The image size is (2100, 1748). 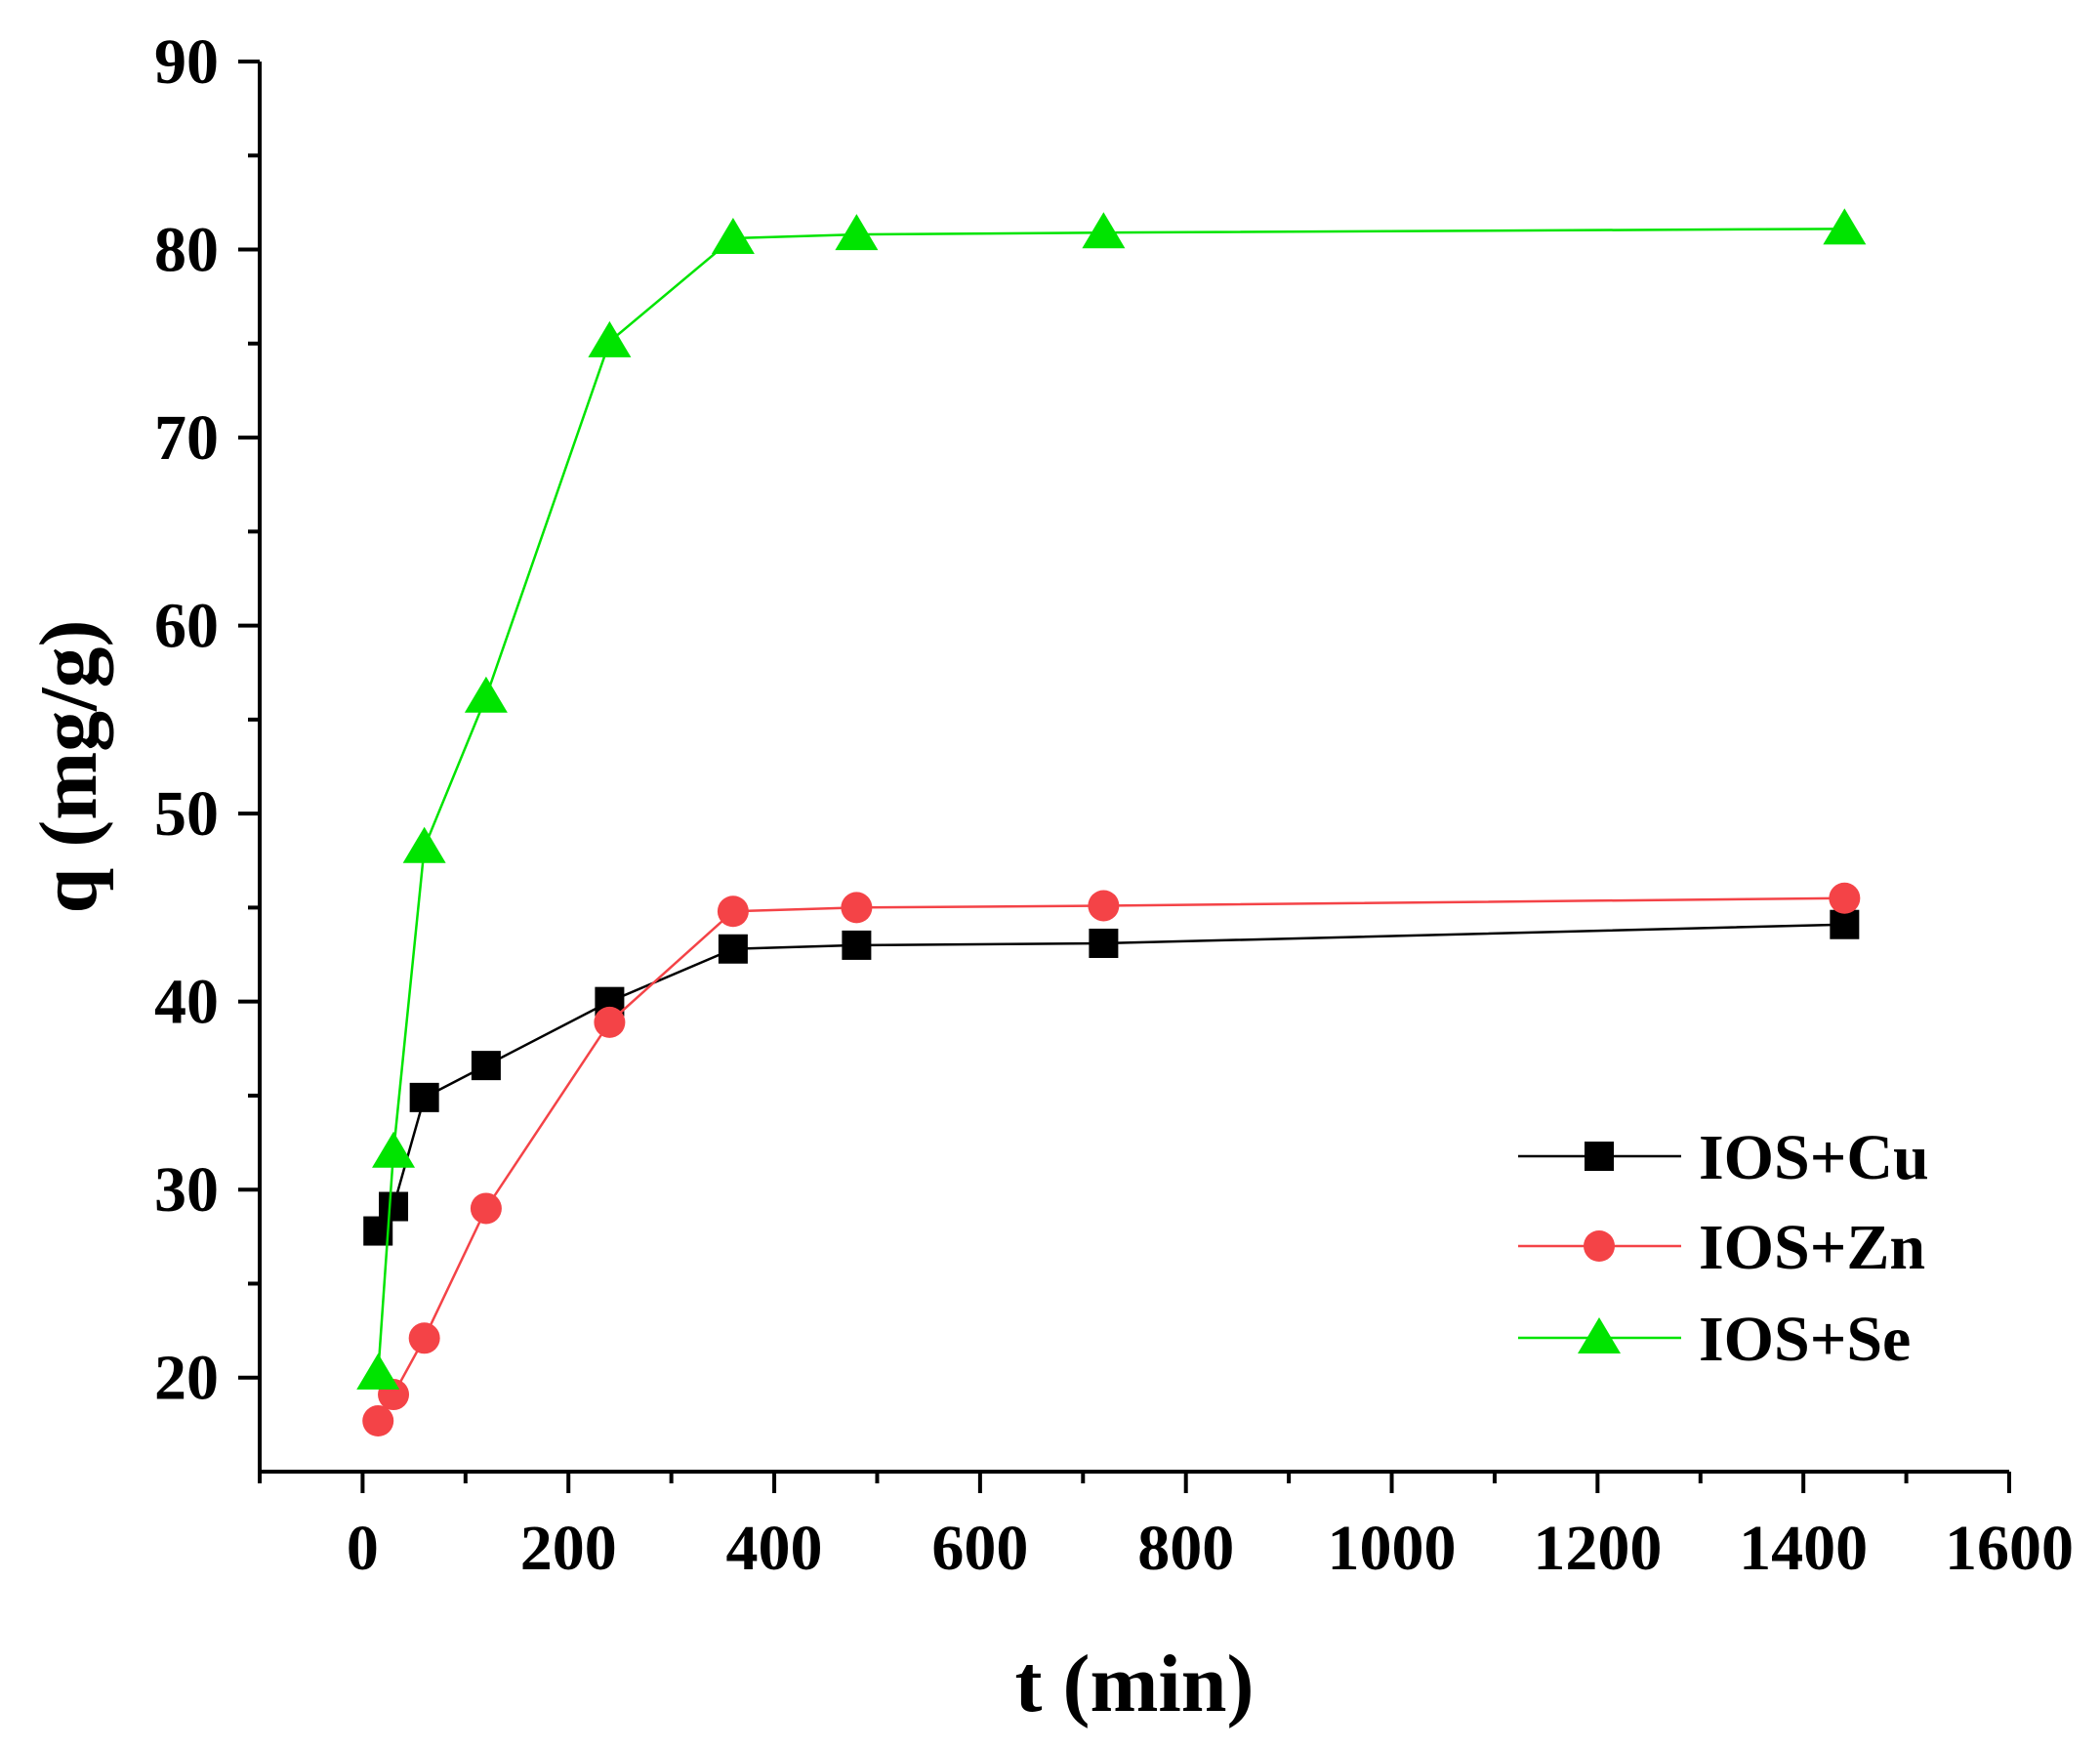 What do you see at coordinates (1805, 1339) in the screenshot?
I see `legend-label: IOS+Se` at bounding box center [1805, 1339].